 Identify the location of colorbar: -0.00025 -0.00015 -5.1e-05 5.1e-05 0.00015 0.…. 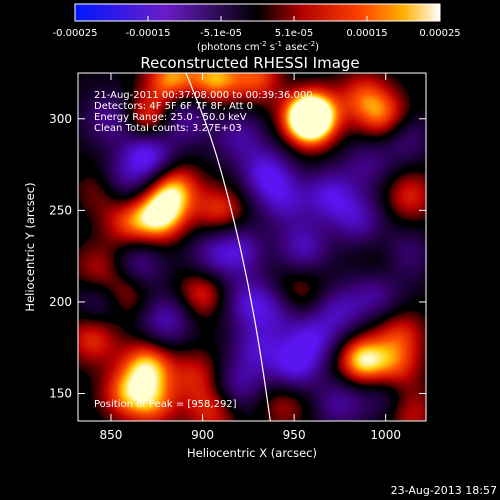
(257, 28).